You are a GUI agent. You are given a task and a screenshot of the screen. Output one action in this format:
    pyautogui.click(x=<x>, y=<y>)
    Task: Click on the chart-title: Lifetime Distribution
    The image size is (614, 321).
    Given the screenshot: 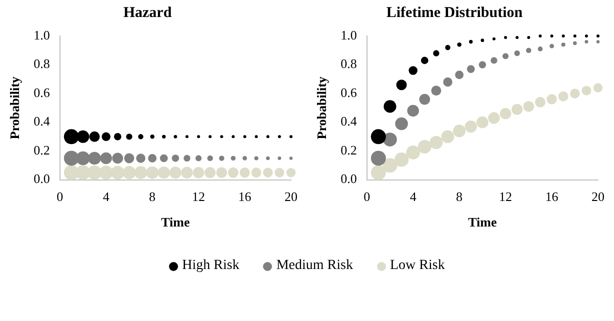 What is the action you would take?
    pyautogui.click(x=455, y=12)
    